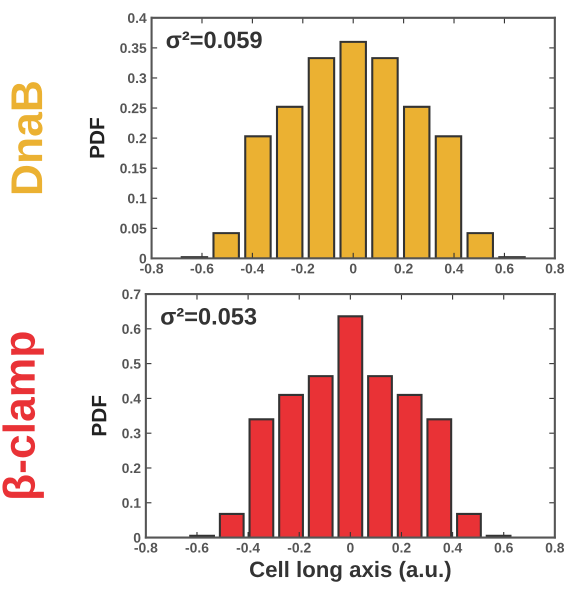  I want to click on y-tick-label: 0.25, so click(133, 108).